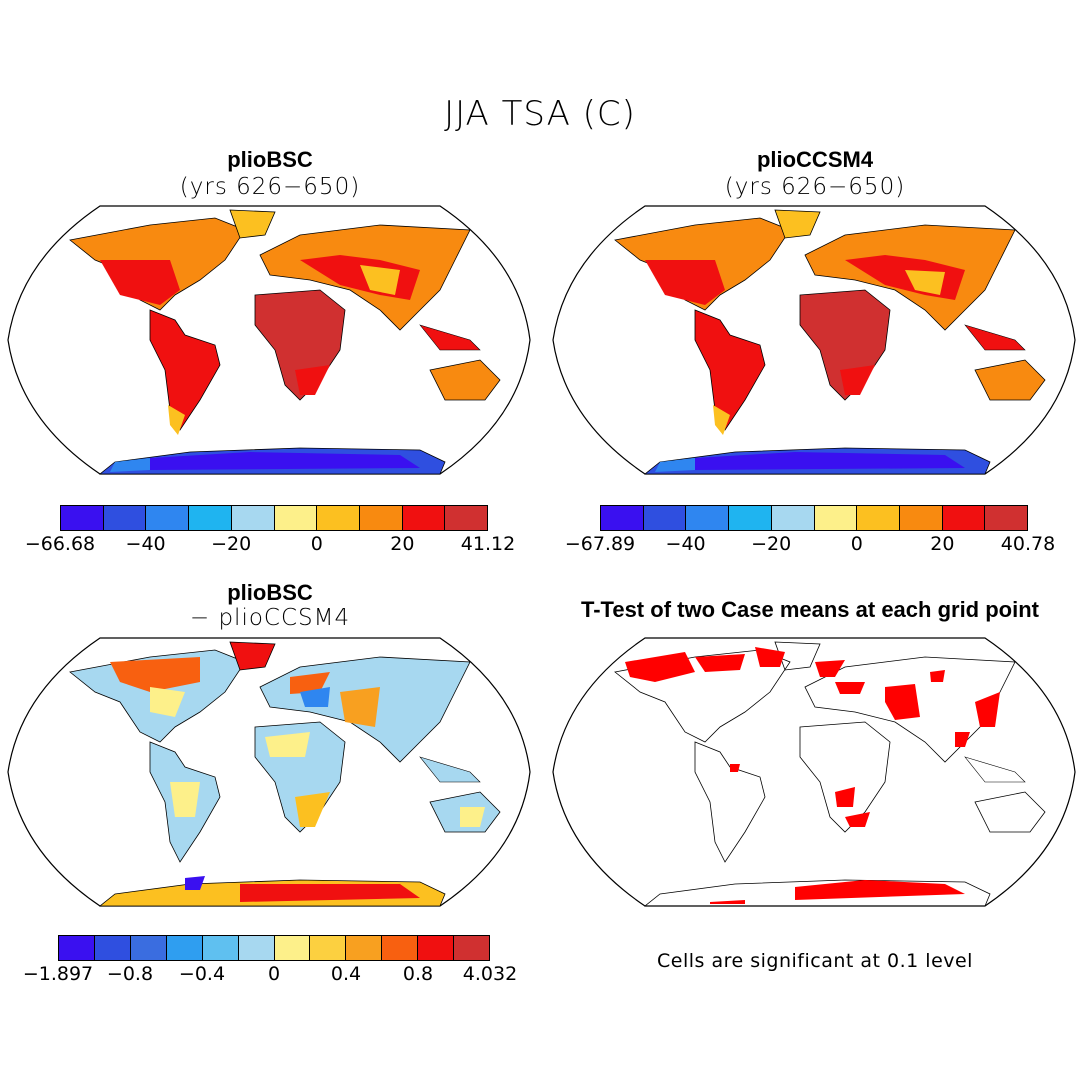 The height and width of the screenshot is (1080, 1080). I want to click on colorbar-tick-label: 4.032, so click(490, 974).